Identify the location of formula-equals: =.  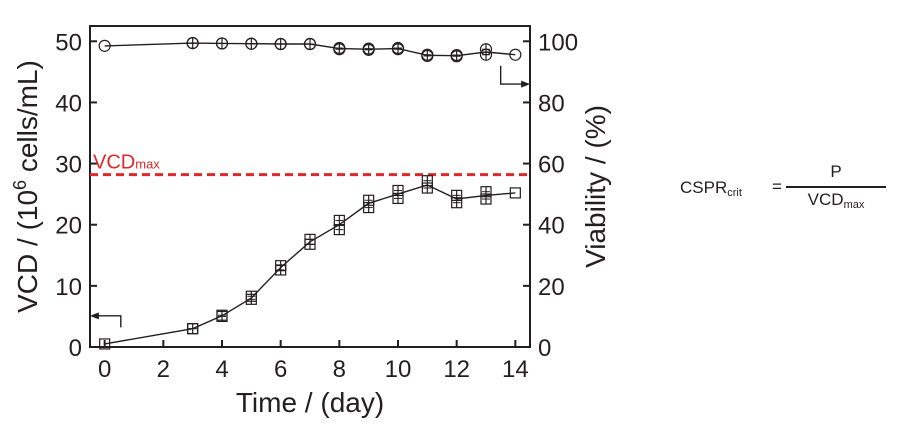
(777, 186).